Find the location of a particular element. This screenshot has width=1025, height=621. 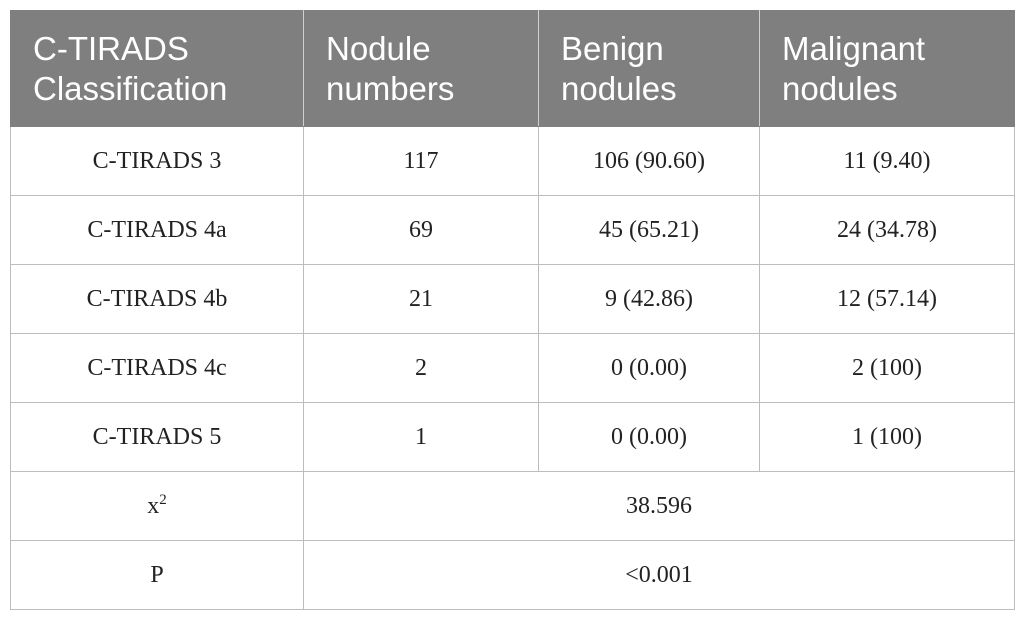

table-cell: 11 (9.40) is located at coordinates (887, 161).